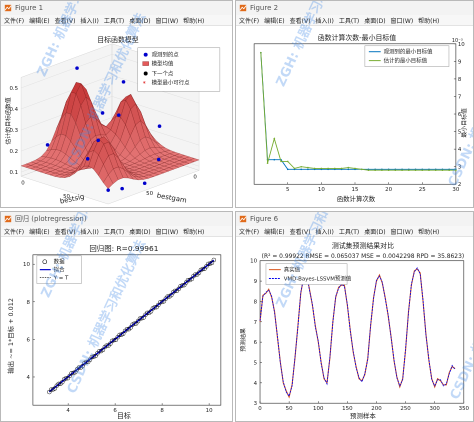 This screenshot has height=422, width=474. I want to click on window-titlebar: Figure 2, so click(354, 8).